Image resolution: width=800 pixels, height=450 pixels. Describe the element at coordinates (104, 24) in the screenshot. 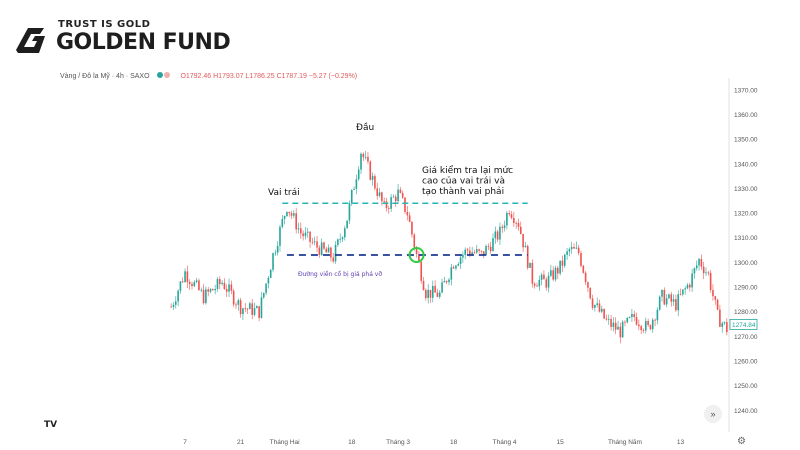

I see `brand-tagline: TRUST IS GOLD` at that location.